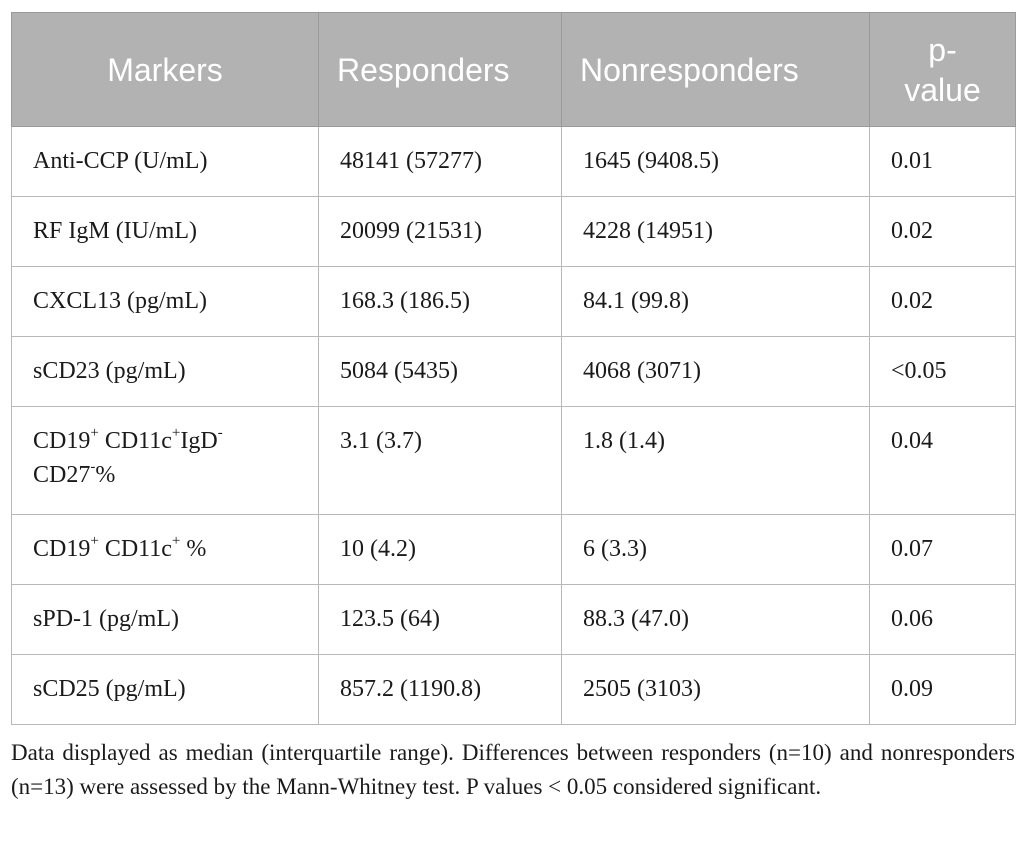 The image size is (1026, 843). Describe the element at coordinates (165, 231) in the screenshot. I see `marker-cell: RF IgM (IU/mL)` at that location.